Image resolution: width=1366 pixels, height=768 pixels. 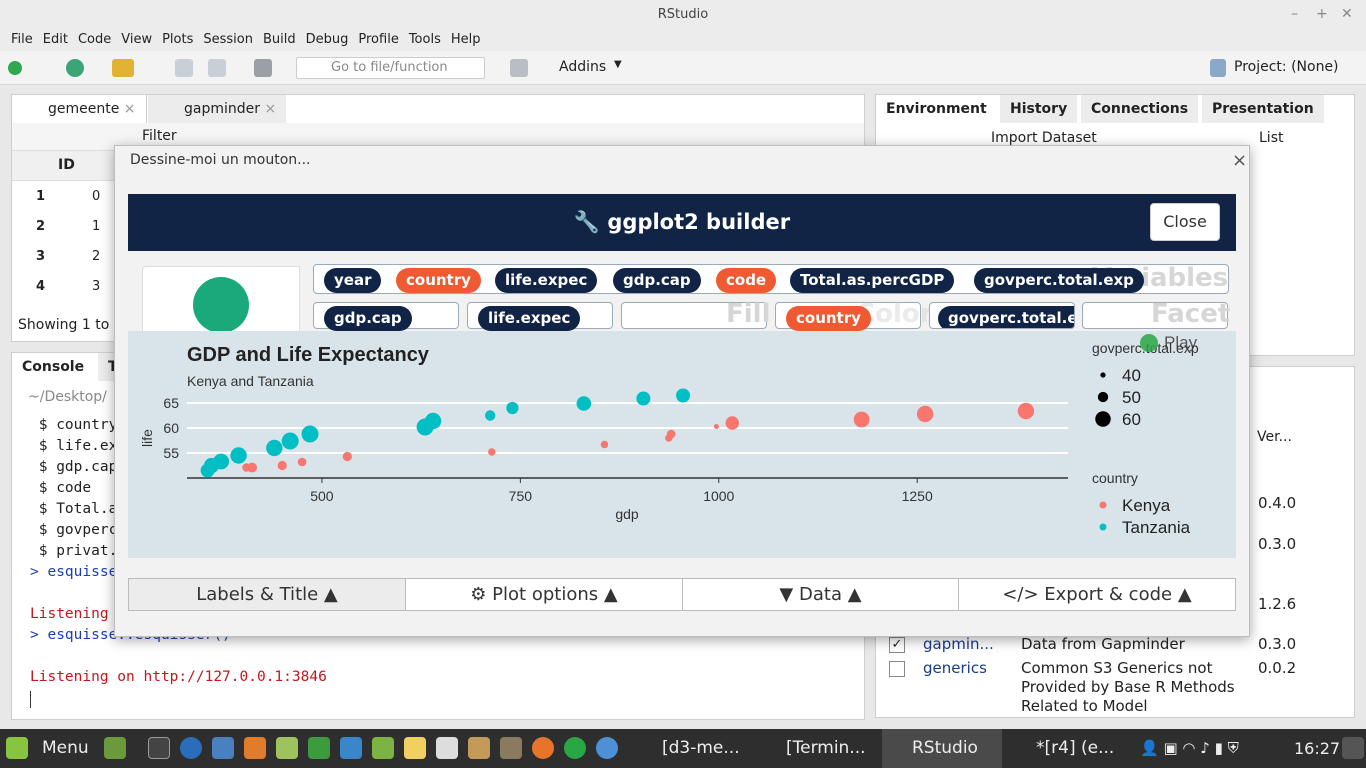 I want to click on tab-history: History, so click(x=1039, y=109).